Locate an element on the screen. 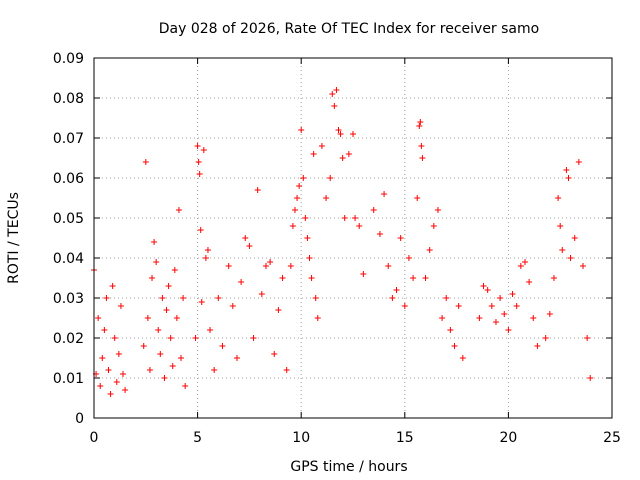  y-tick-label: 0.01 is located at coordinates (68, 379).